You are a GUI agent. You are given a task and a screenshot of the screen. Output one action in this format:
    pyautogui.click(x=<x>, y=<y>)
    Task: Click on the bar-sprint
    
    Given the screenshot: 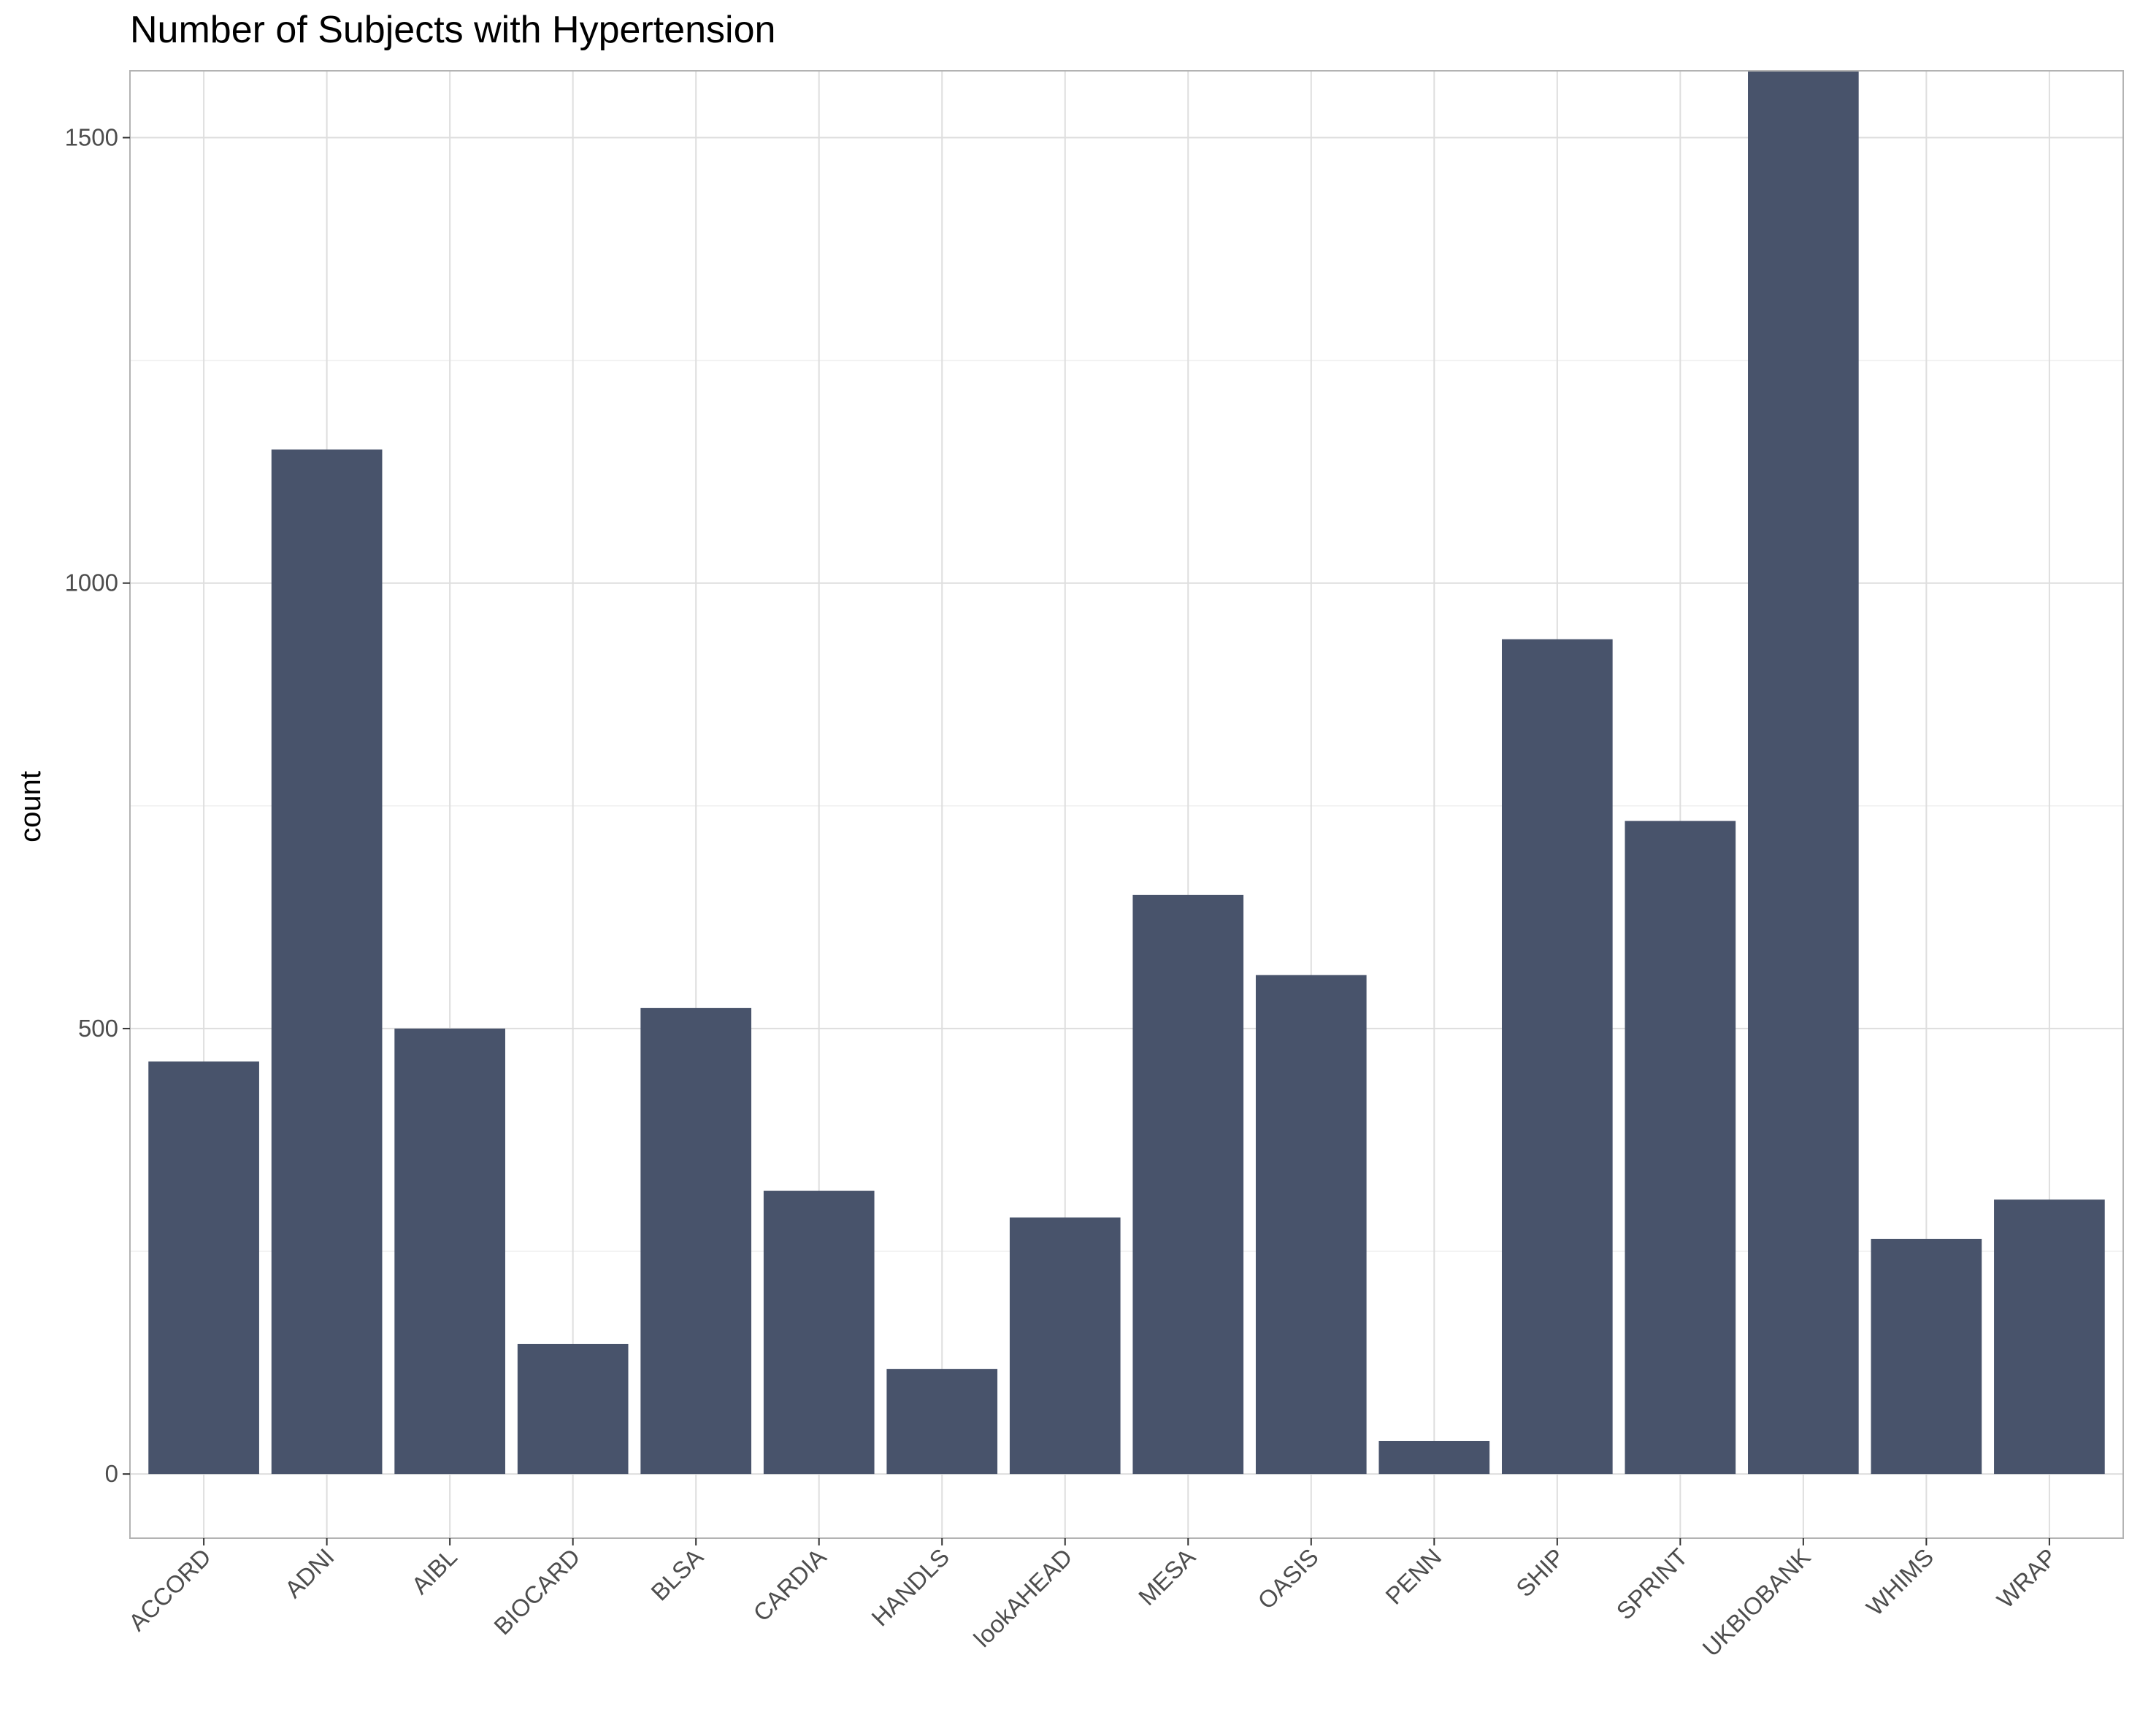 What is the action you would take?
    pyautogui.click(x=1681, y=1148)
    